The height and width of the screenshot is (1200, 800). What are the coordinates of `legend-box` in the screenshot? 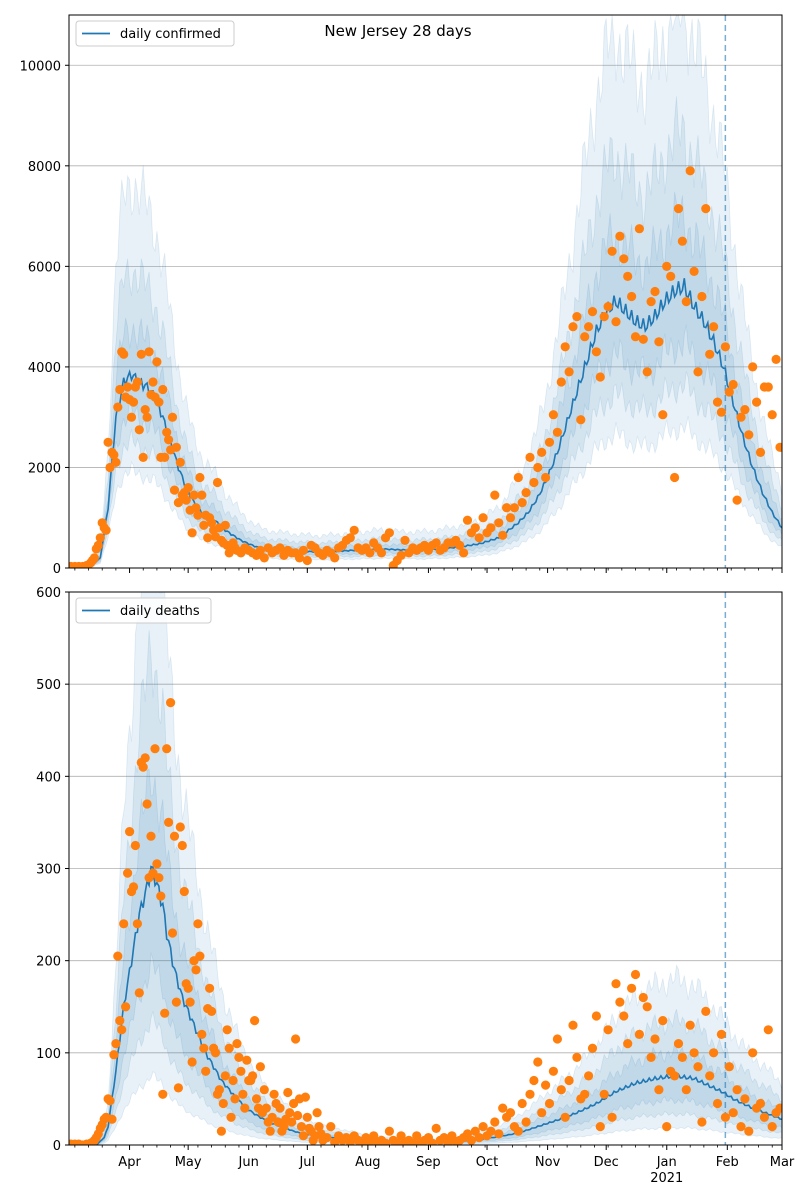 It's located at (155, 33).